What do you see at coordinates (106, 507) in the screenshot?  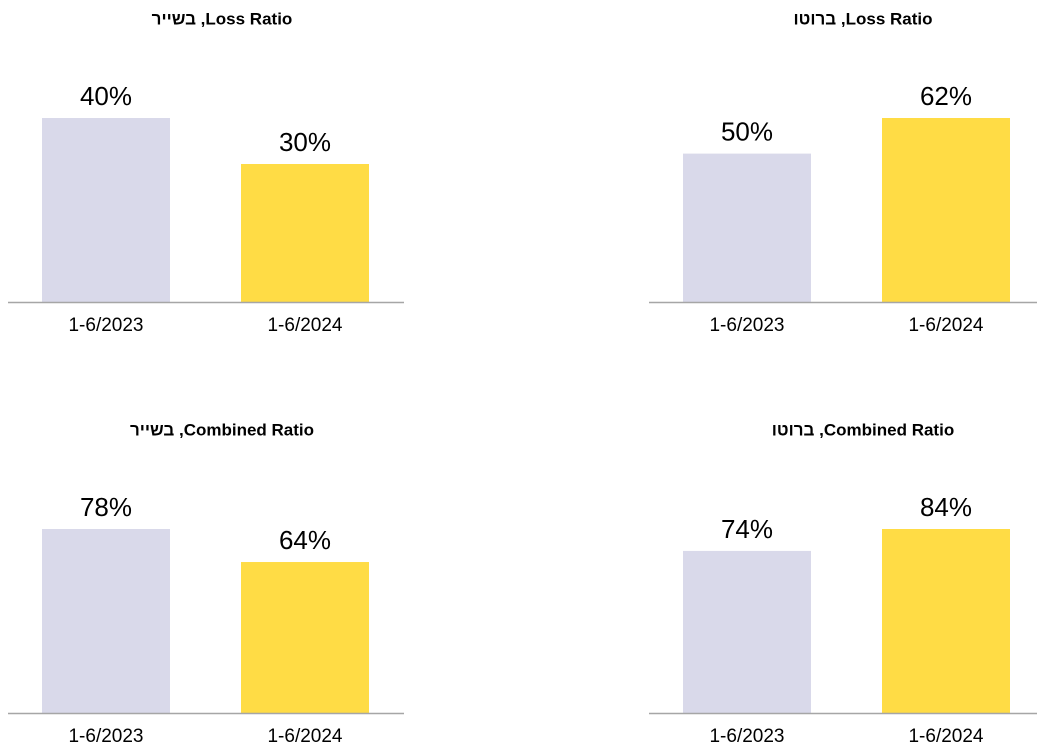 I see `value-label: 78%` at bounding box center [106, 507].